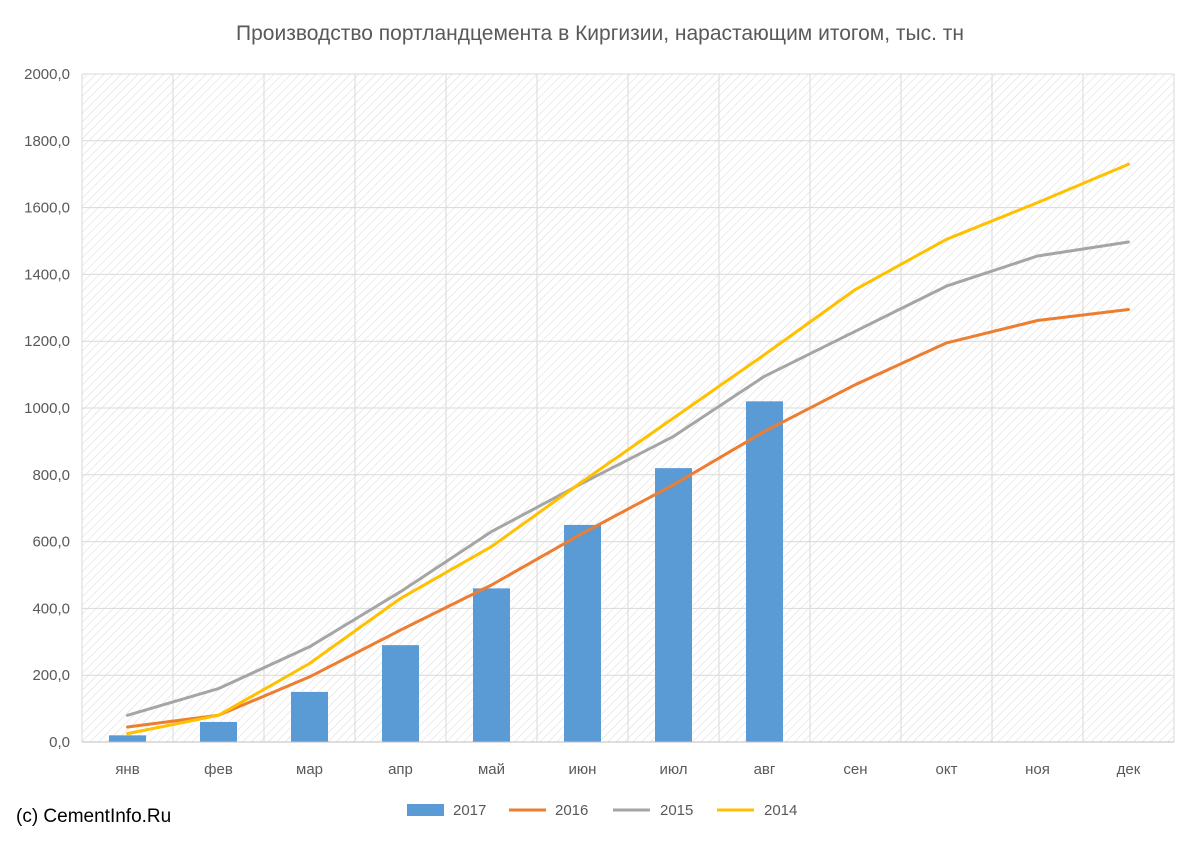 The width and height of the screenshot is (1200, 841). What do you see at coordinates (218, 731) in the screenshot?
I see `bar-2017-фев` at bounding box center [218, 731].